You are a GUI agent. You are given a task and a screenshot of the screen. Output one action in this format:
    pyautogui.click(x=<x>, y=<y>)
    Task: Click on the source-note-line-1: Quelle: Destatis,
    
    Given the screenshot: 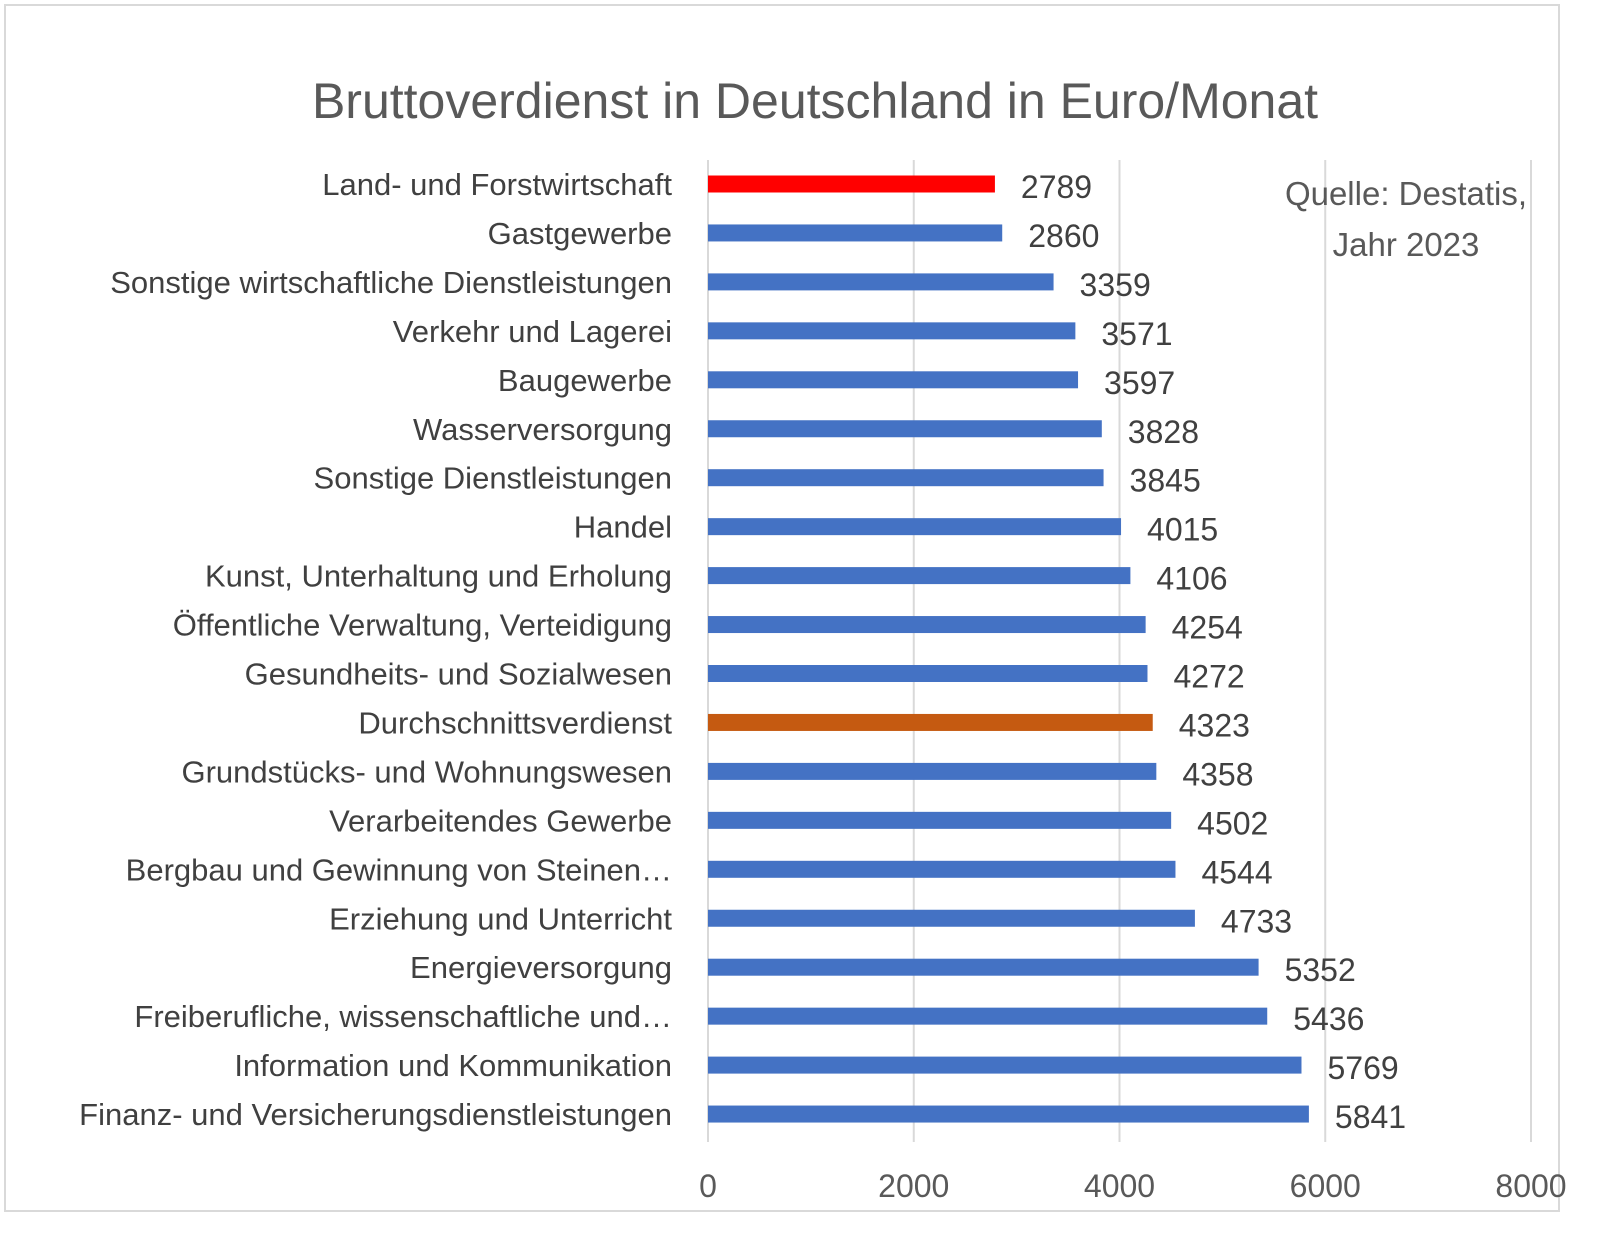 What is the action you would take?
    pyautogui.click(x=1406, y=193)
    